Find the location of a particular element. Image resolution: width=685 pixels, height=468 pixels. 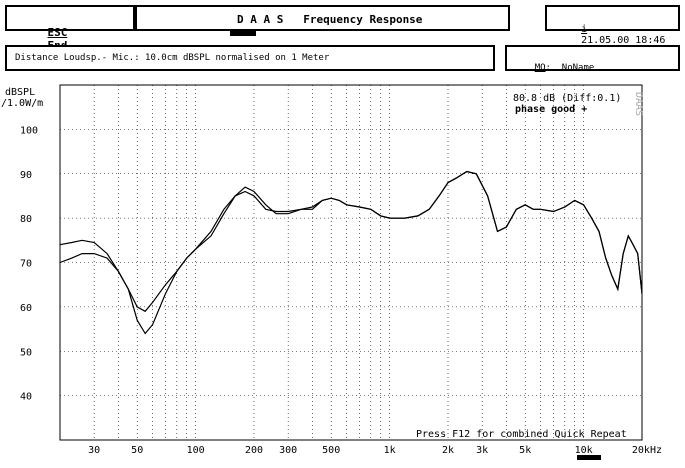

title-bar: D A A S Frequency Response is located at coordinates (322, 18).